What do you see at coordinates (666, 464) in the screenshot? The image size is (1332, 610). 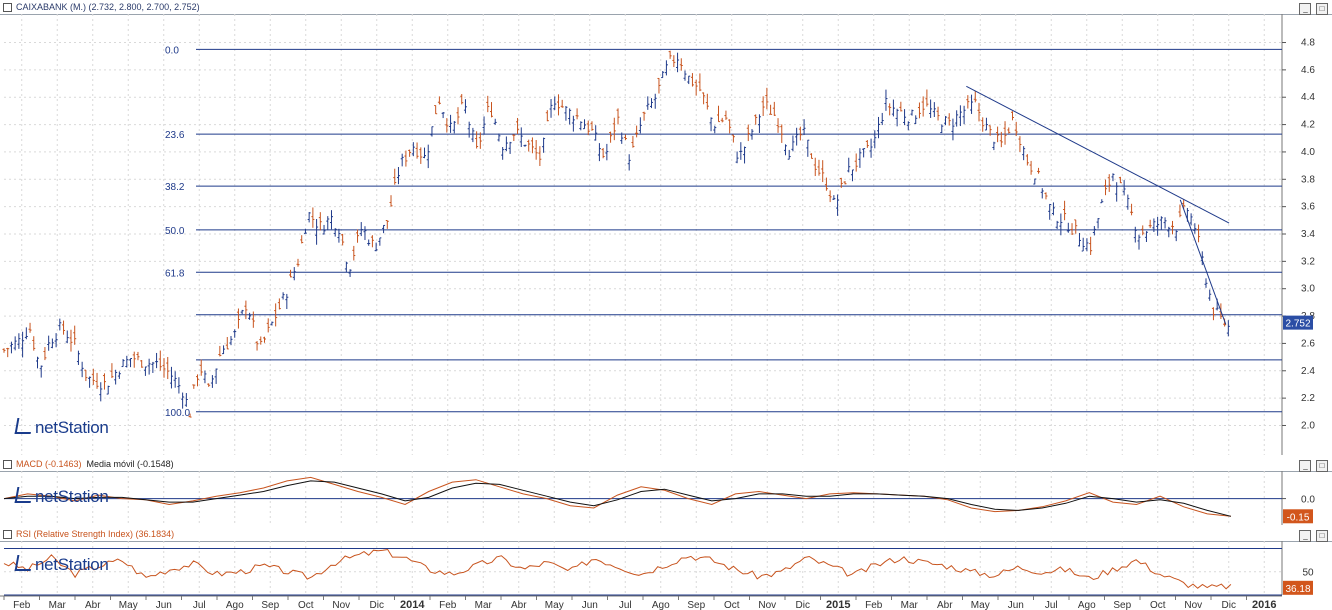 I see `macd-titlebar: MACD (-0.1463) Media móvil (-0.1548) _ □` at bounding box center [666, 464].